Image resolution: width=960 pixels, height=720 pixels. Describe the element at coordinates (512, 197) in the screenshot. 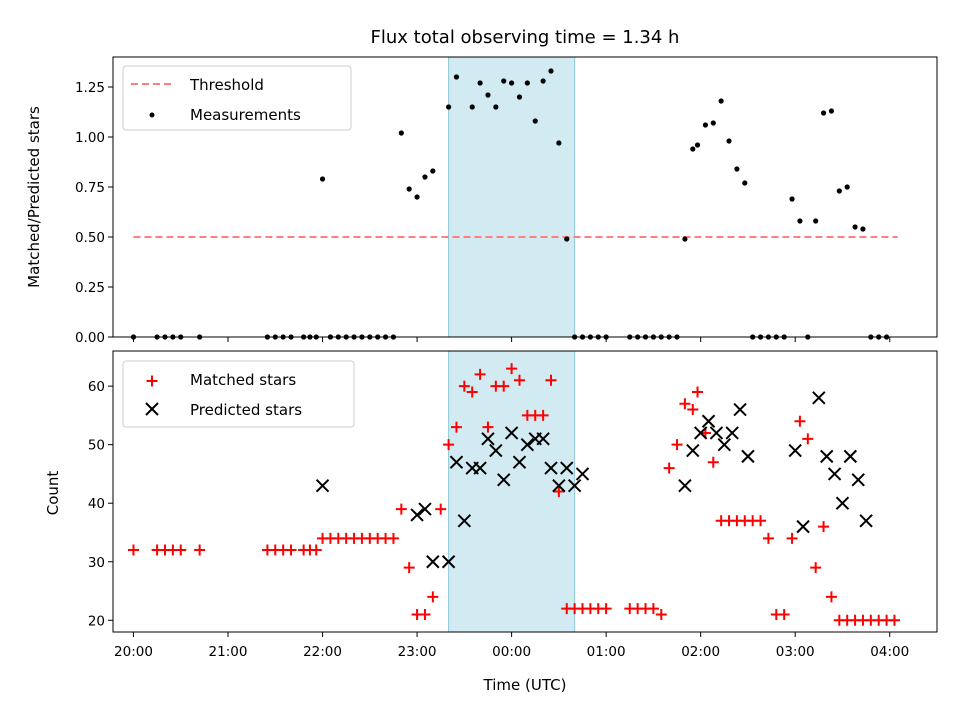

I see `highlight-span` at that location.